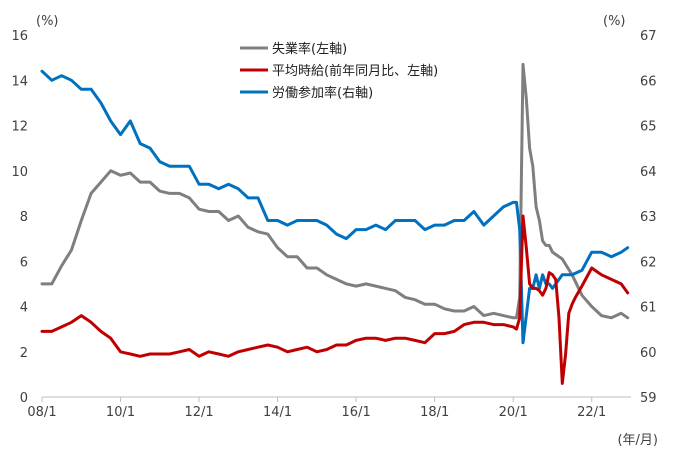 Image resolution: width=681 pixels, height=454 pixels. Describe the element at coordinates (19, 36) in the screenshot. I see `left-tick-label: 16` at that location.